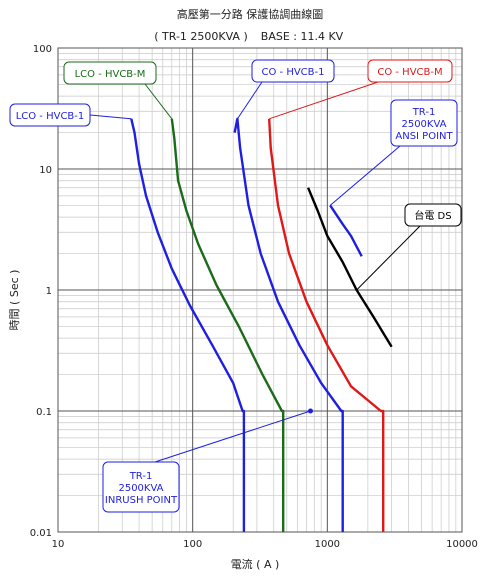 Image resolution: width=500 pixels, height=585 pixels. Describe the element at coordinates (42, 49) in the screenshot. I see `y-tick-label: 100` at that location.